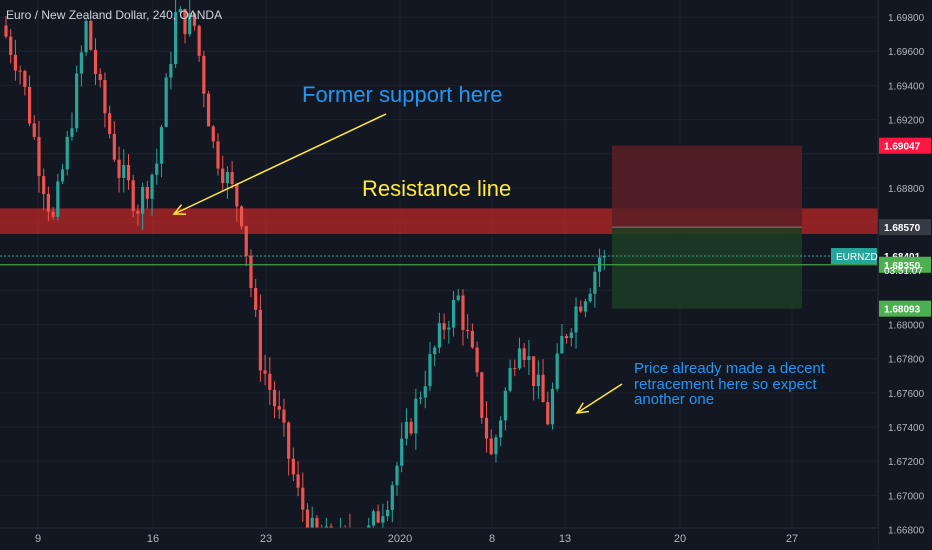 Image resolution: width=932 pixels, height=550 pixels. What do you see at coordinates (902, 147) in the screenshot?
I see `stop-price-label: 1.69047` at bounding box center [902, 147].